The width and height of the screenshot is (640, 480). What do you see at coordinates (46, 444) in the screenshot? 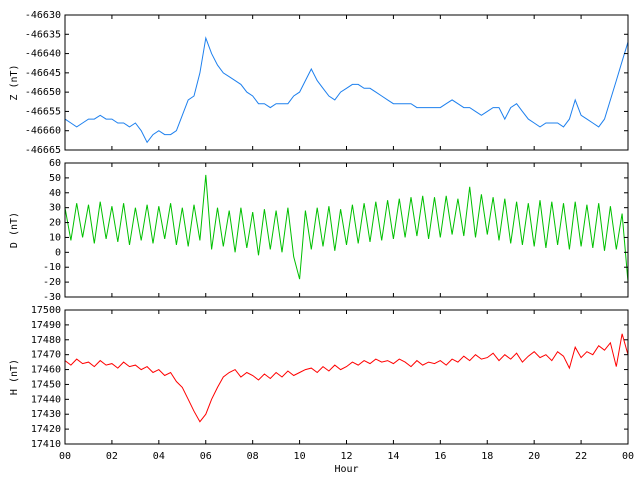
I see `y-tick-label: 17410` at bounding box center [46, 444].